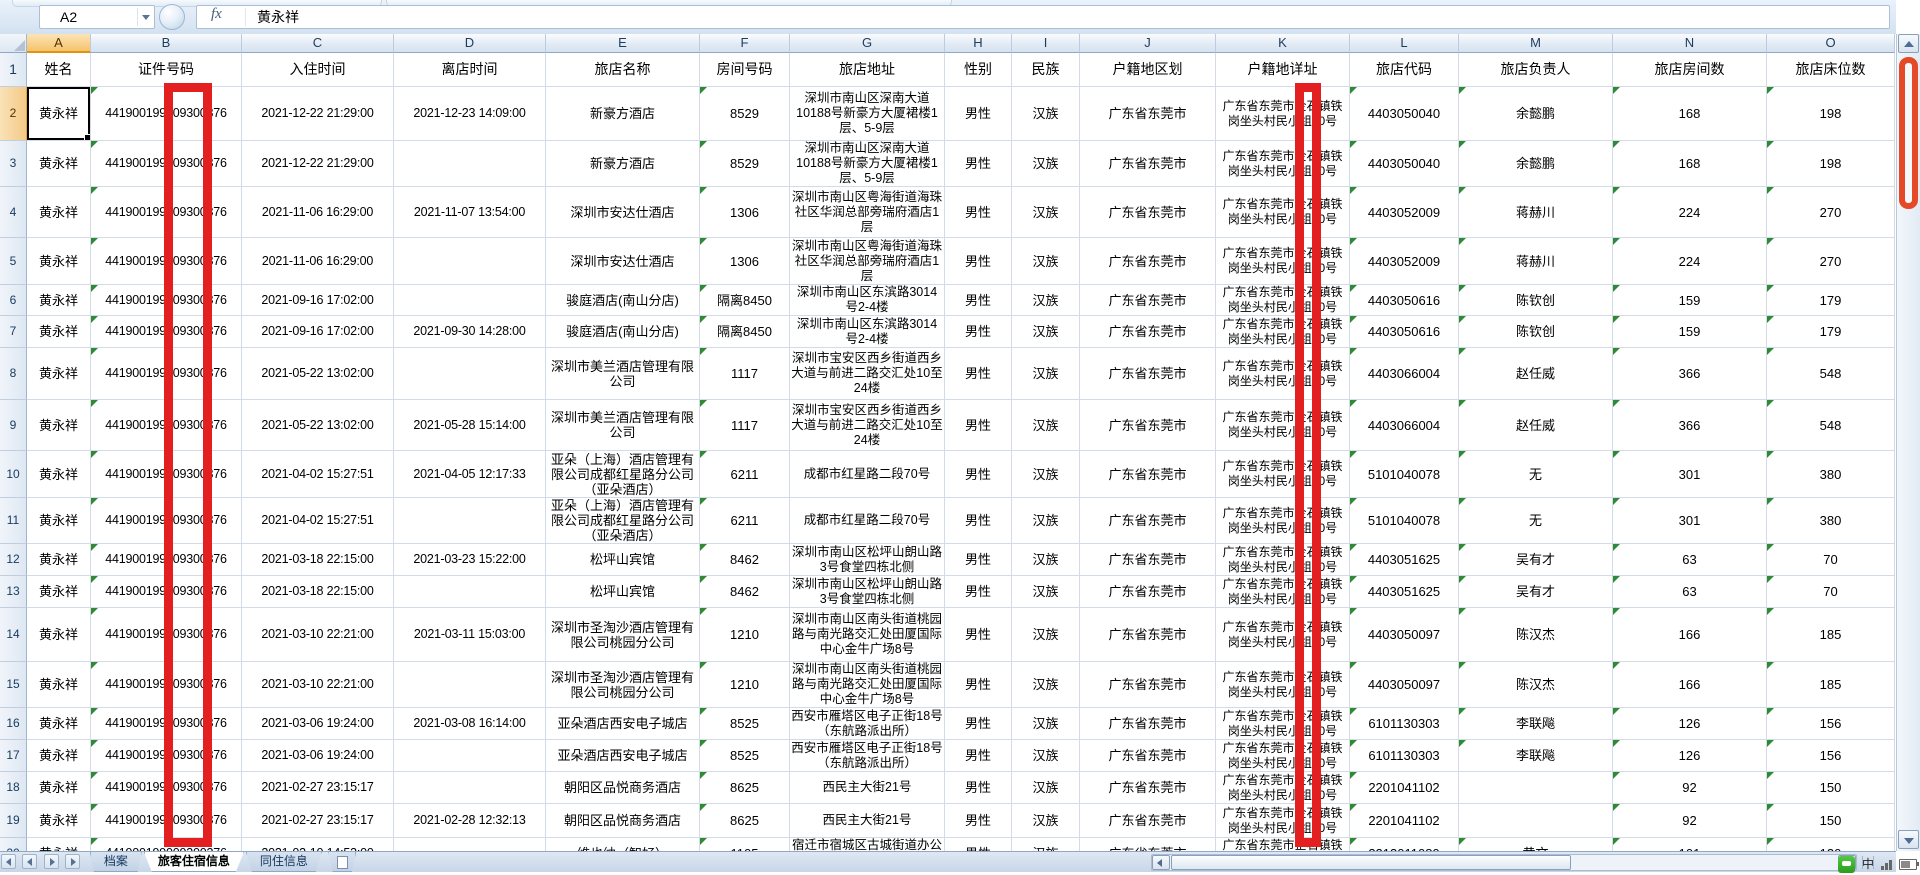  What do you see at coordinates (1536, 821) in the screenshot?
I see `cell-M19` at bounding box center [1536, 821].